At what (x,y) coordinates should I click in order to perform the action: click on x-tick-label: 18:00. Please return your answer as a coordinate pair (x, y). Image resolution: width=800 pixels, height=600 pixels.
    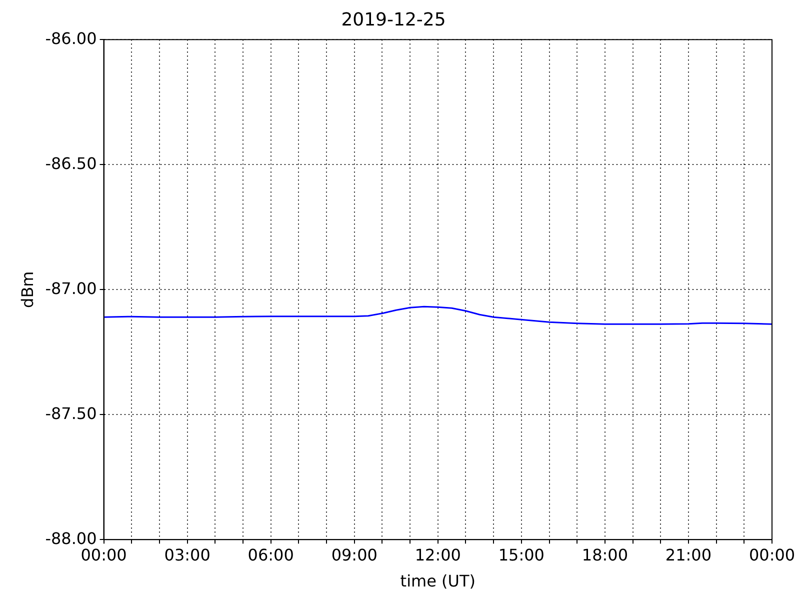
    Looking at the image, I should click on (605, 554).